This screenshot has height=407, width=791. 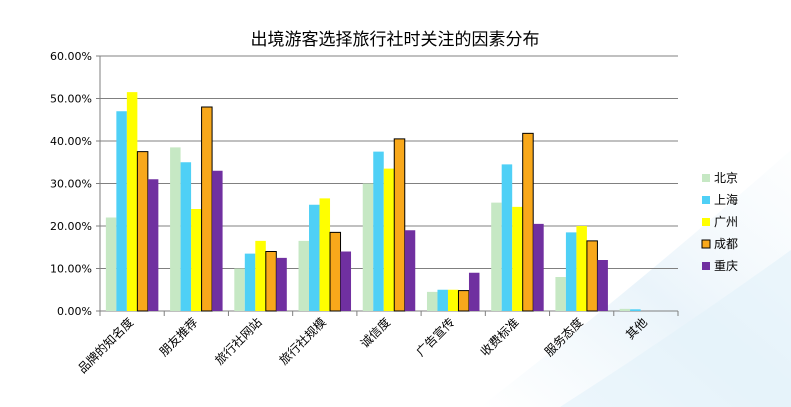 What do you see at coordinates (726, 222) in the screenshot?
I see `legend-label: 广州` at bounding box center [726, 222].